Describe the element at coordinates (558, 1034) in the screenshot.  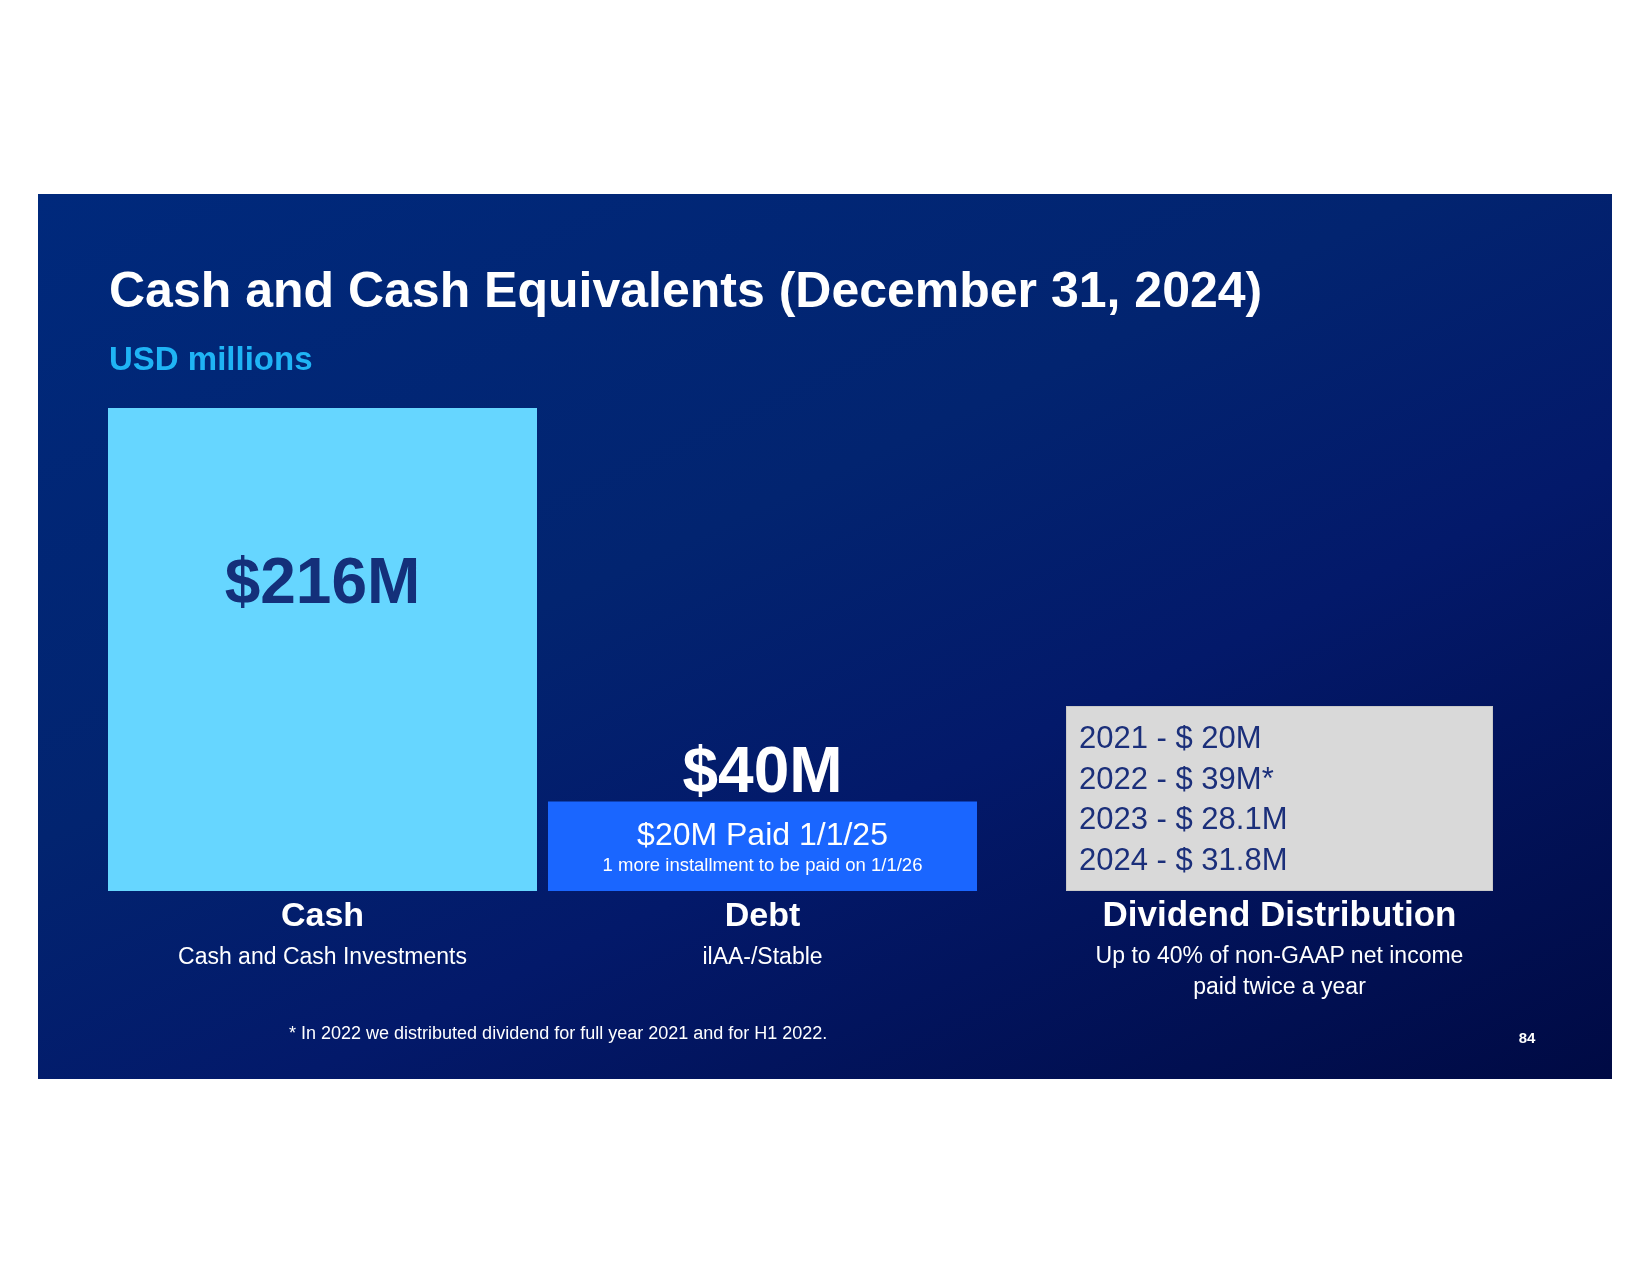
I see `text: * In 2022 we distributed dividend for full year 2021 and for H1 2022.` at that location.